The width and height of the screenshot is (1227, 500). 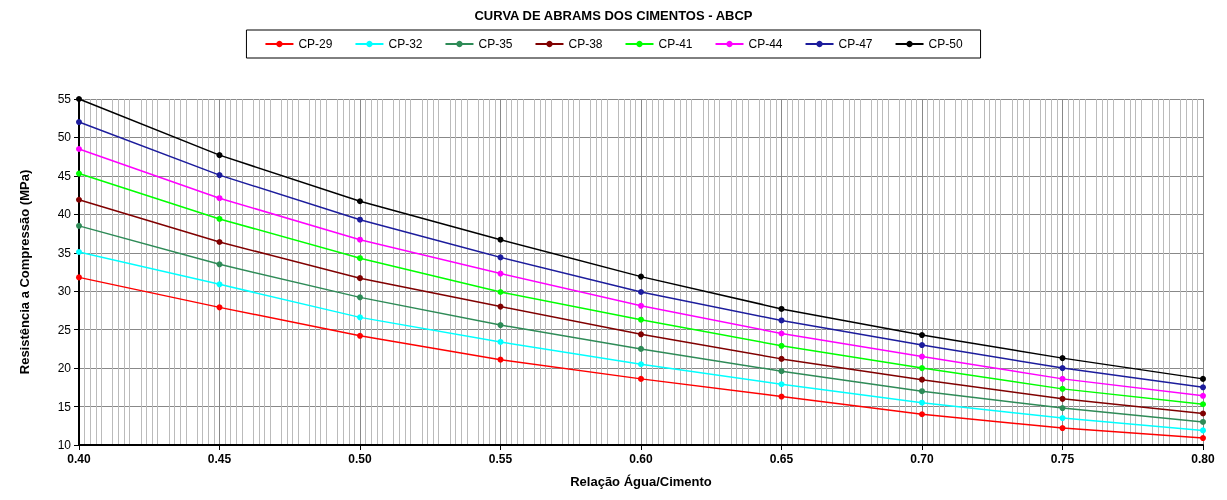 I want to click on y-tick-label: 10, so click(x=64, y=445).